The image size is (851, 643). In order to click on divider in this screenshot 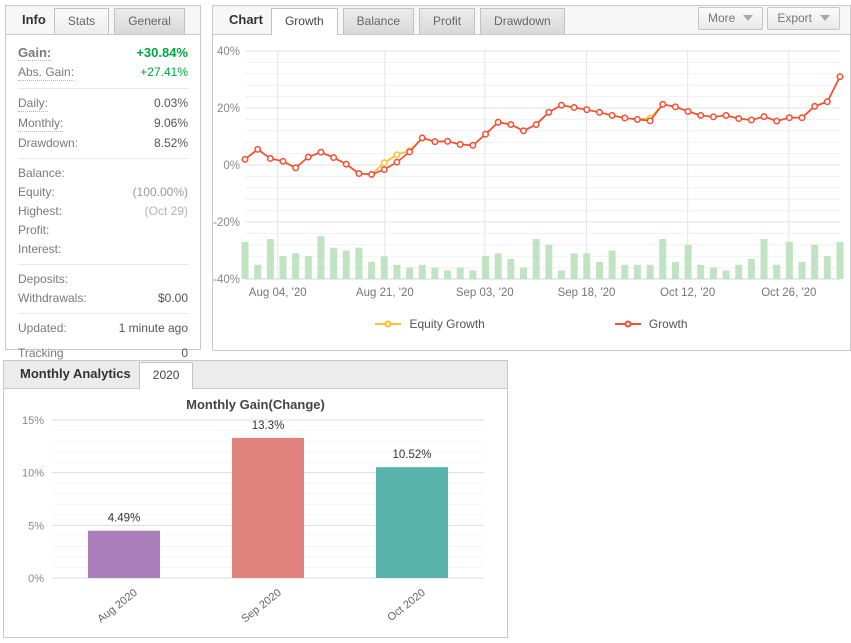, I will do `click(103, 313)`.